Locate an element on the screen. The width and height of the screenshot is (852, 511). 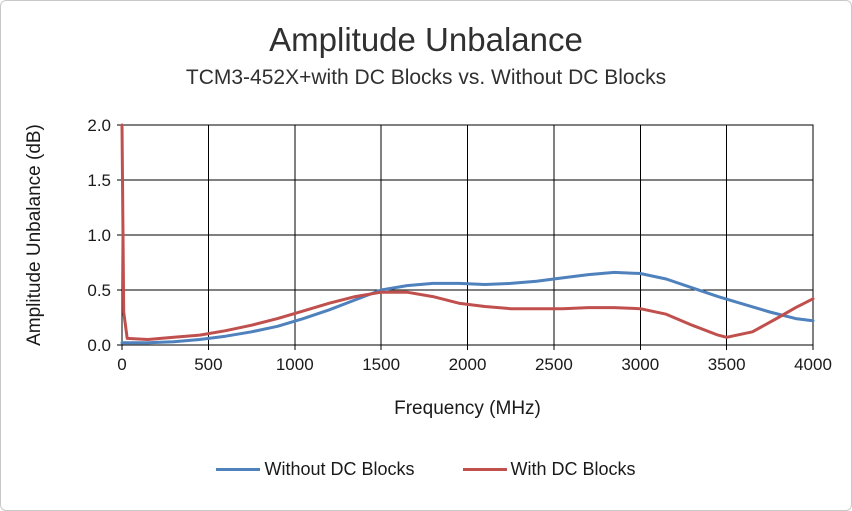
x-axis-title: Frequency (MHz) is located at coordinates (467, 408).